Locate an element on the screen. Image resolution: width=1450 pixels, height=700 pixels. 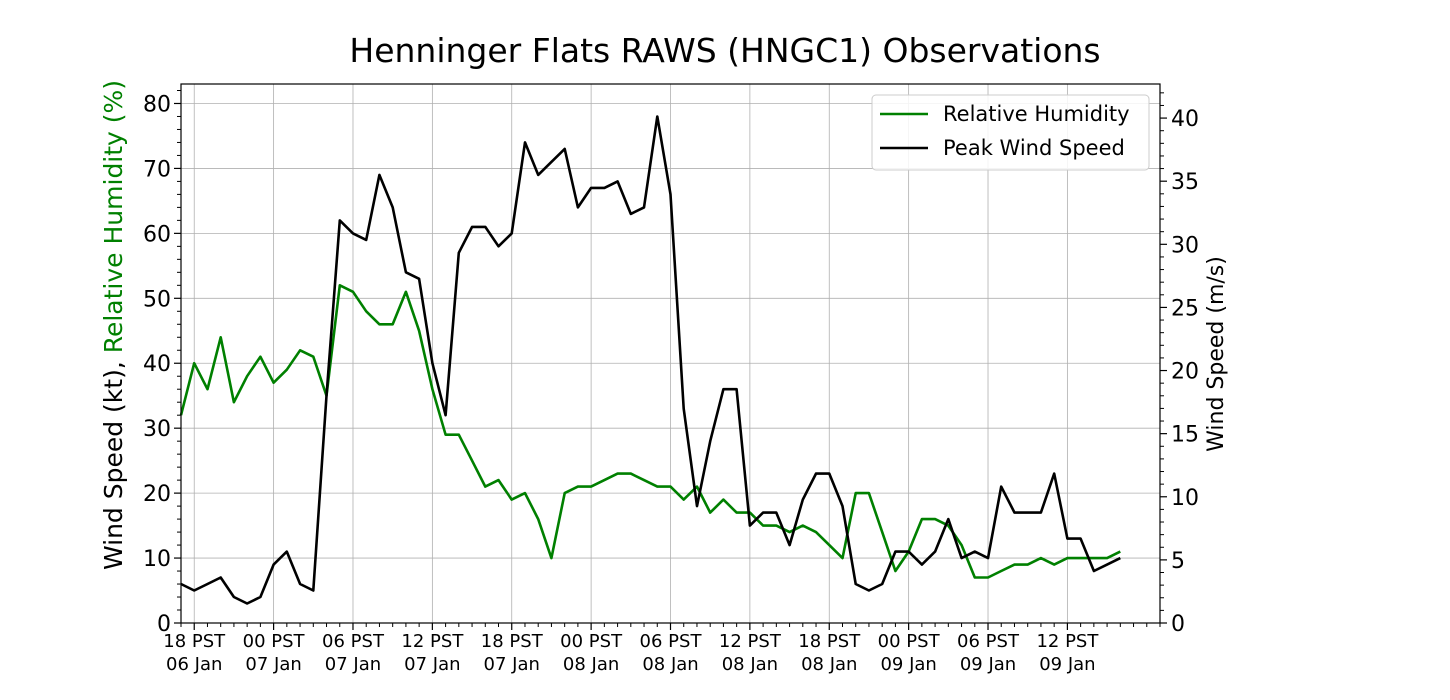
right-y-tick-label: 40 is located at coordinates (1185, 119).